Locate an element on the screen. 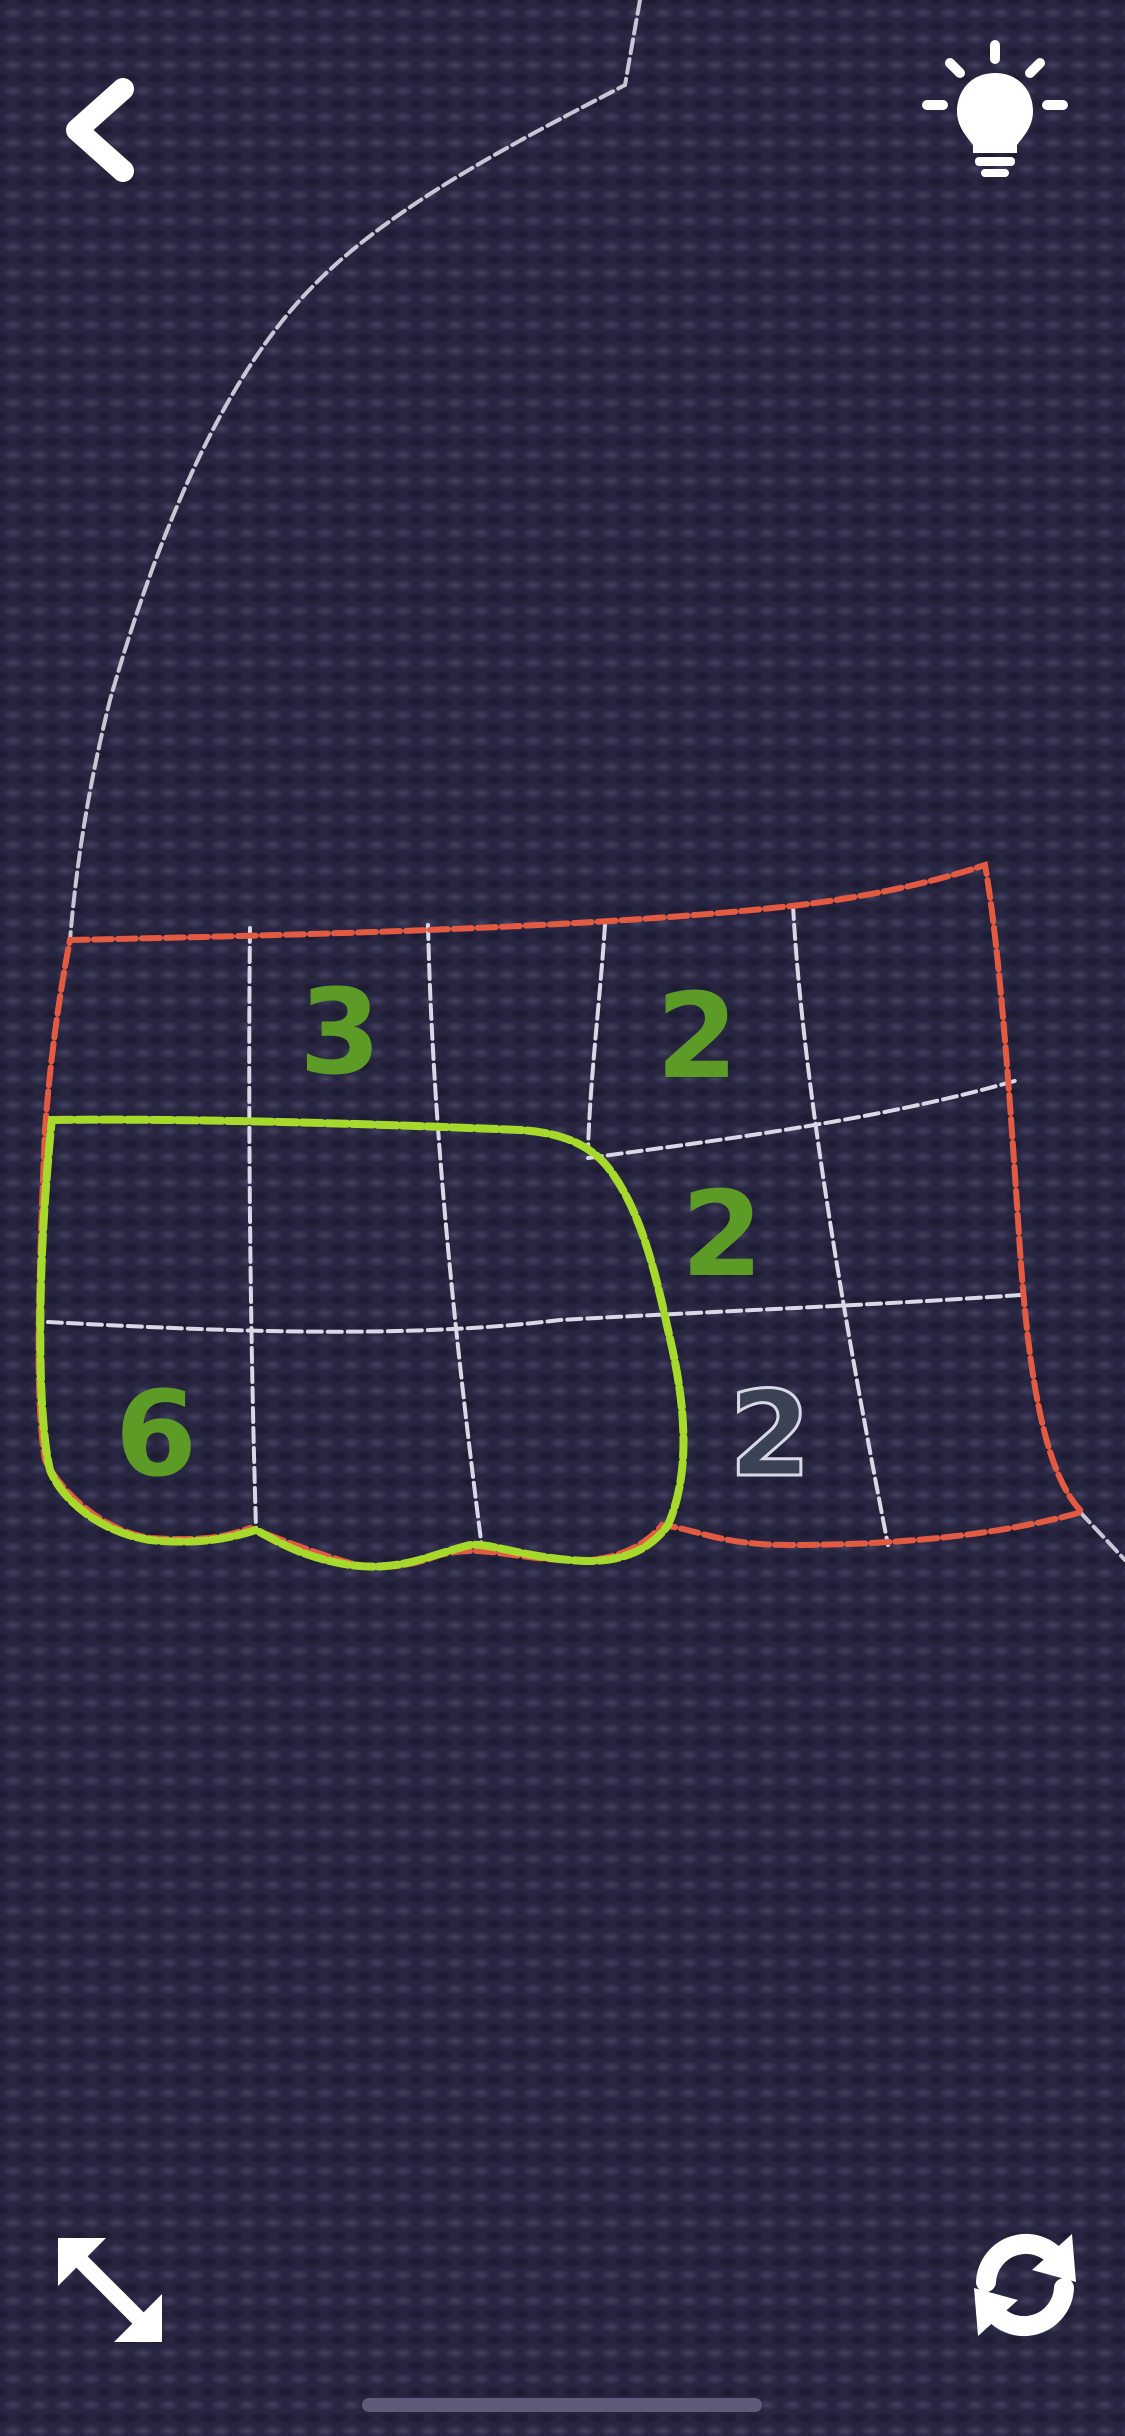 The width and height of the screenshot is (1125, 2436). home-indicator is located at coordinates (562, 2405).